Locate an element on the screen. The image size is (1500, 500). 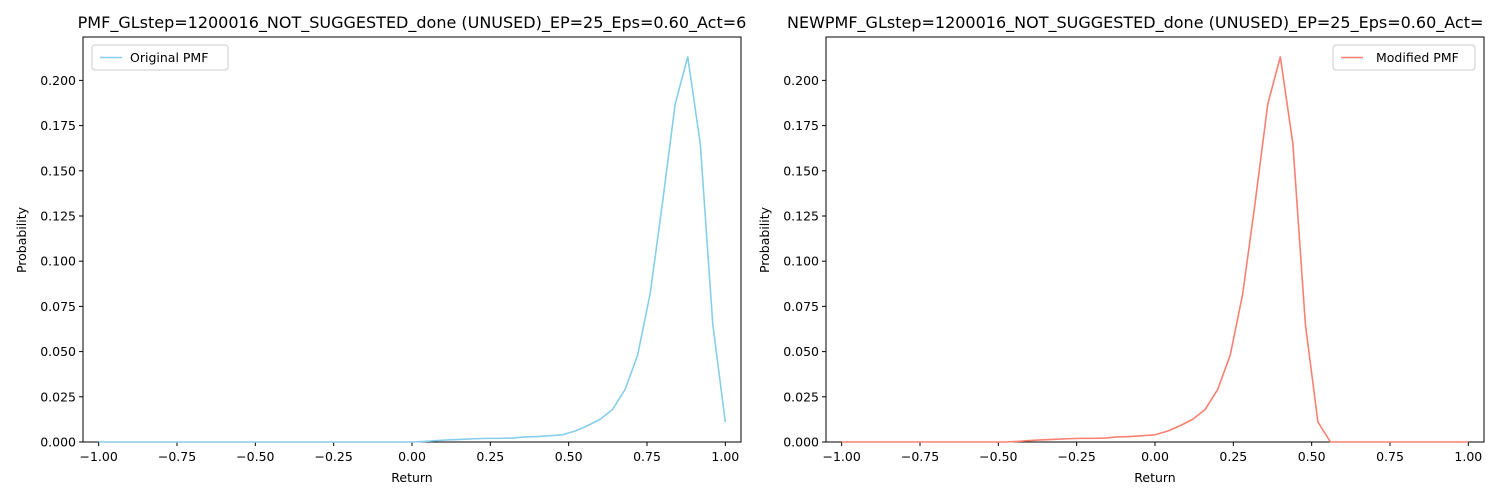
right-y-tick-label: 0.025 is located at coordinates (801, 396).